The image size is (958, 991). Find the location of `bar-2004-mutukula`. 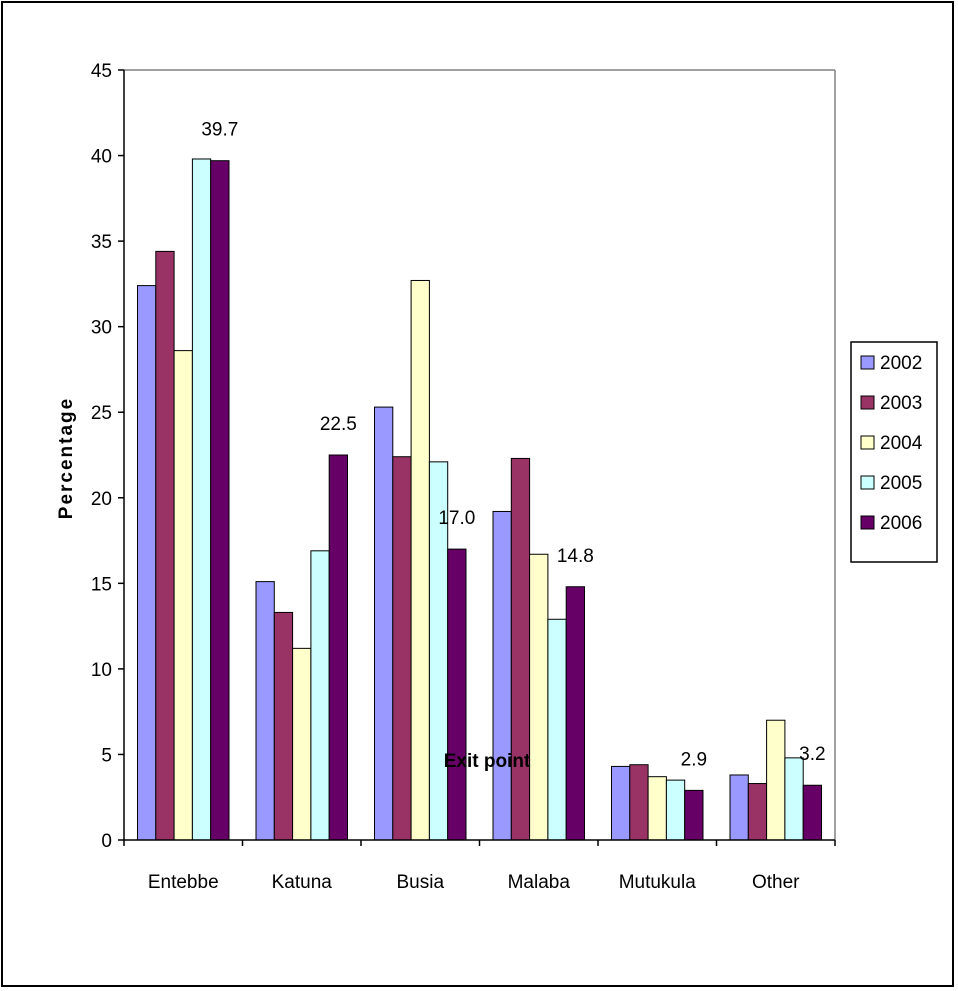

bar-2004-mutukula is located at coordinates (657, 808).